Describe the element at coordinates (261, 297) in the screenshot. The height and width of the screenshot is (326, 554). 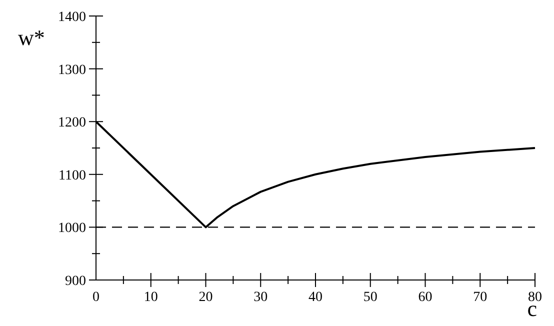
I see `x-tick-label: 30` at that location.